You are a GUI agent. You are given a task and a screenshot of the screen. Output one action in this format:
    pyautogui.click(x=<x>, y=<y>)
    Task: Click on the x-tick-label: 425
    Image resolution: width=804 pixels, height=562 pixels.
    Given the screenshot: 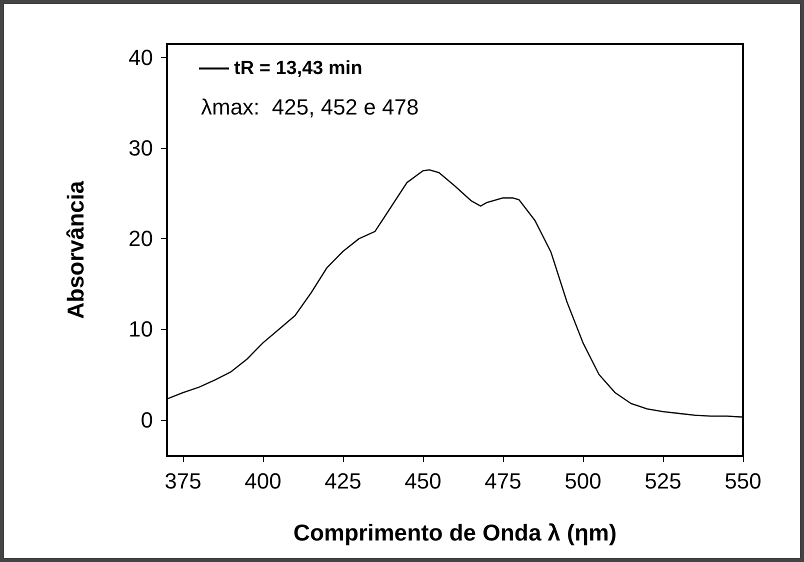 What is the action you would take?
    pyautogui.click(x=343, y=481)
    